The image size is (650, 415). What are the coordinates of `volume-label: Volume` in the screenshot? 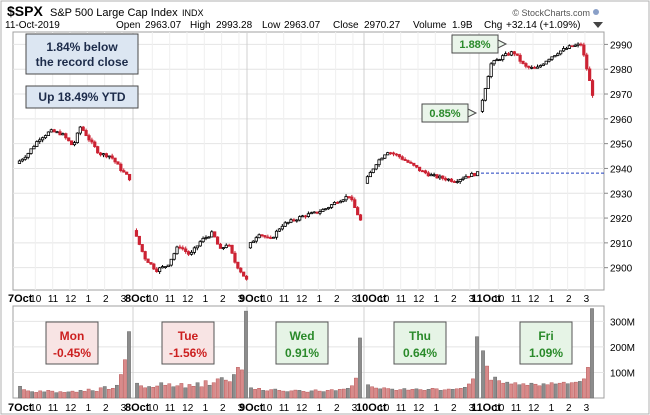 It's located at (430, 25).